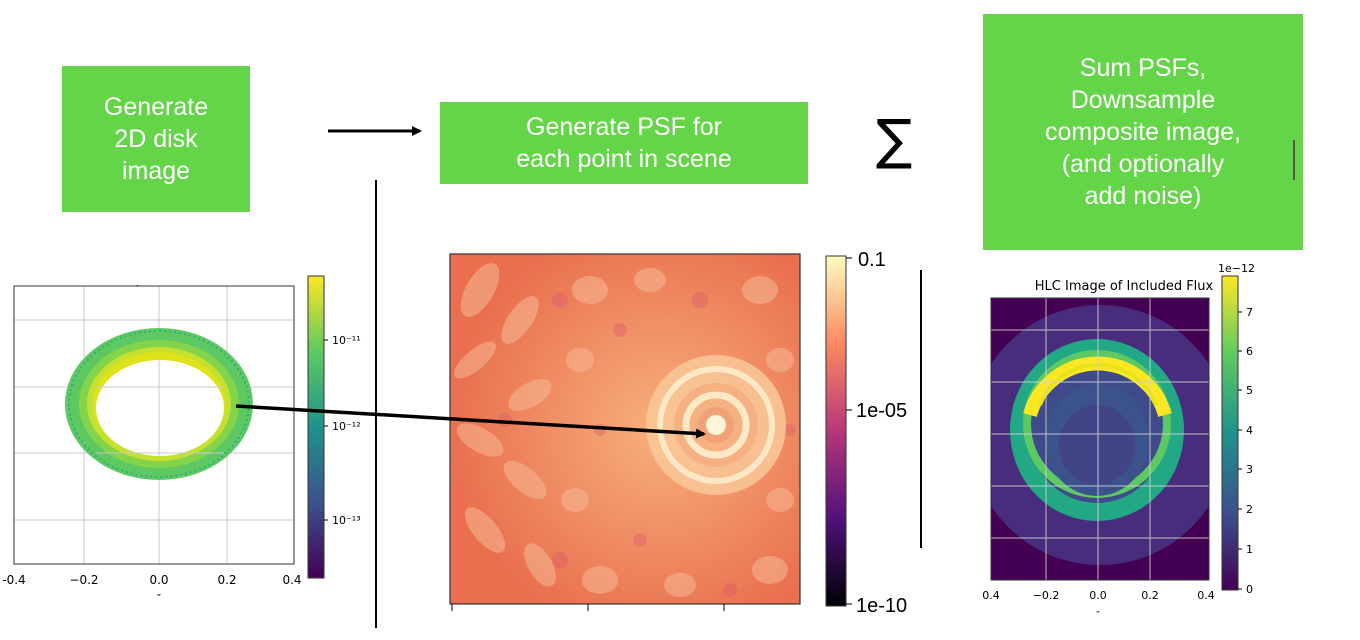 This screenshot has height=640, width=1360. What do you see at coordinates (226, 580) in the screenshot?
I see `disk-x-tick: 0.2` at bounding box center [226, 580].